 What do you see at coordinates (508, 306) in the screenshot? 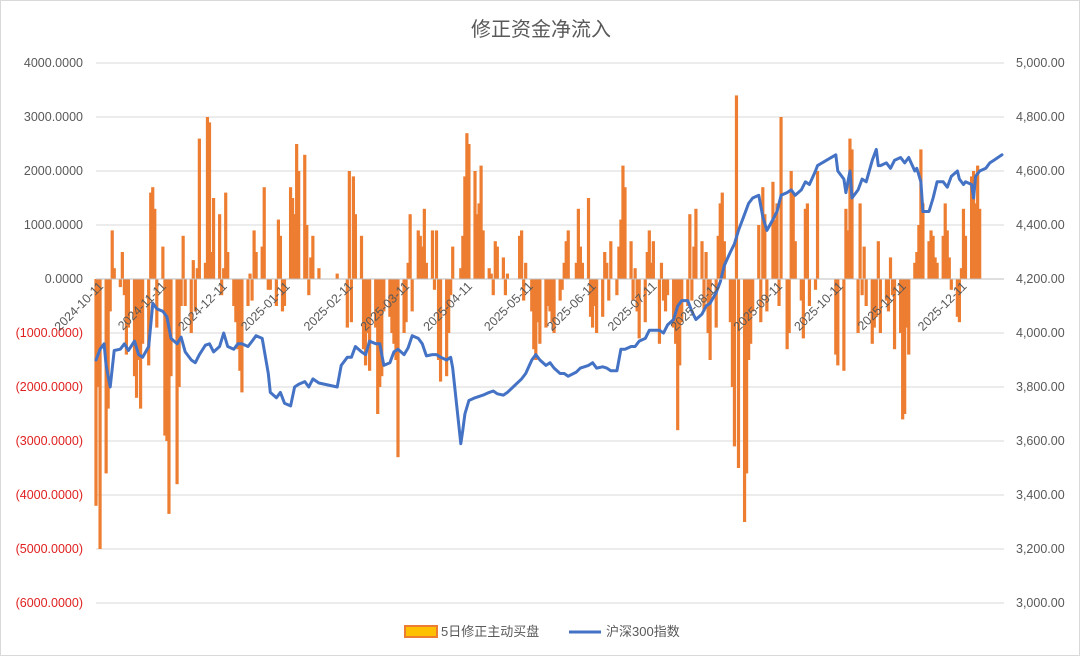
I see `x-tick-label: 2025-05-11` at bounding box center [508, 306].